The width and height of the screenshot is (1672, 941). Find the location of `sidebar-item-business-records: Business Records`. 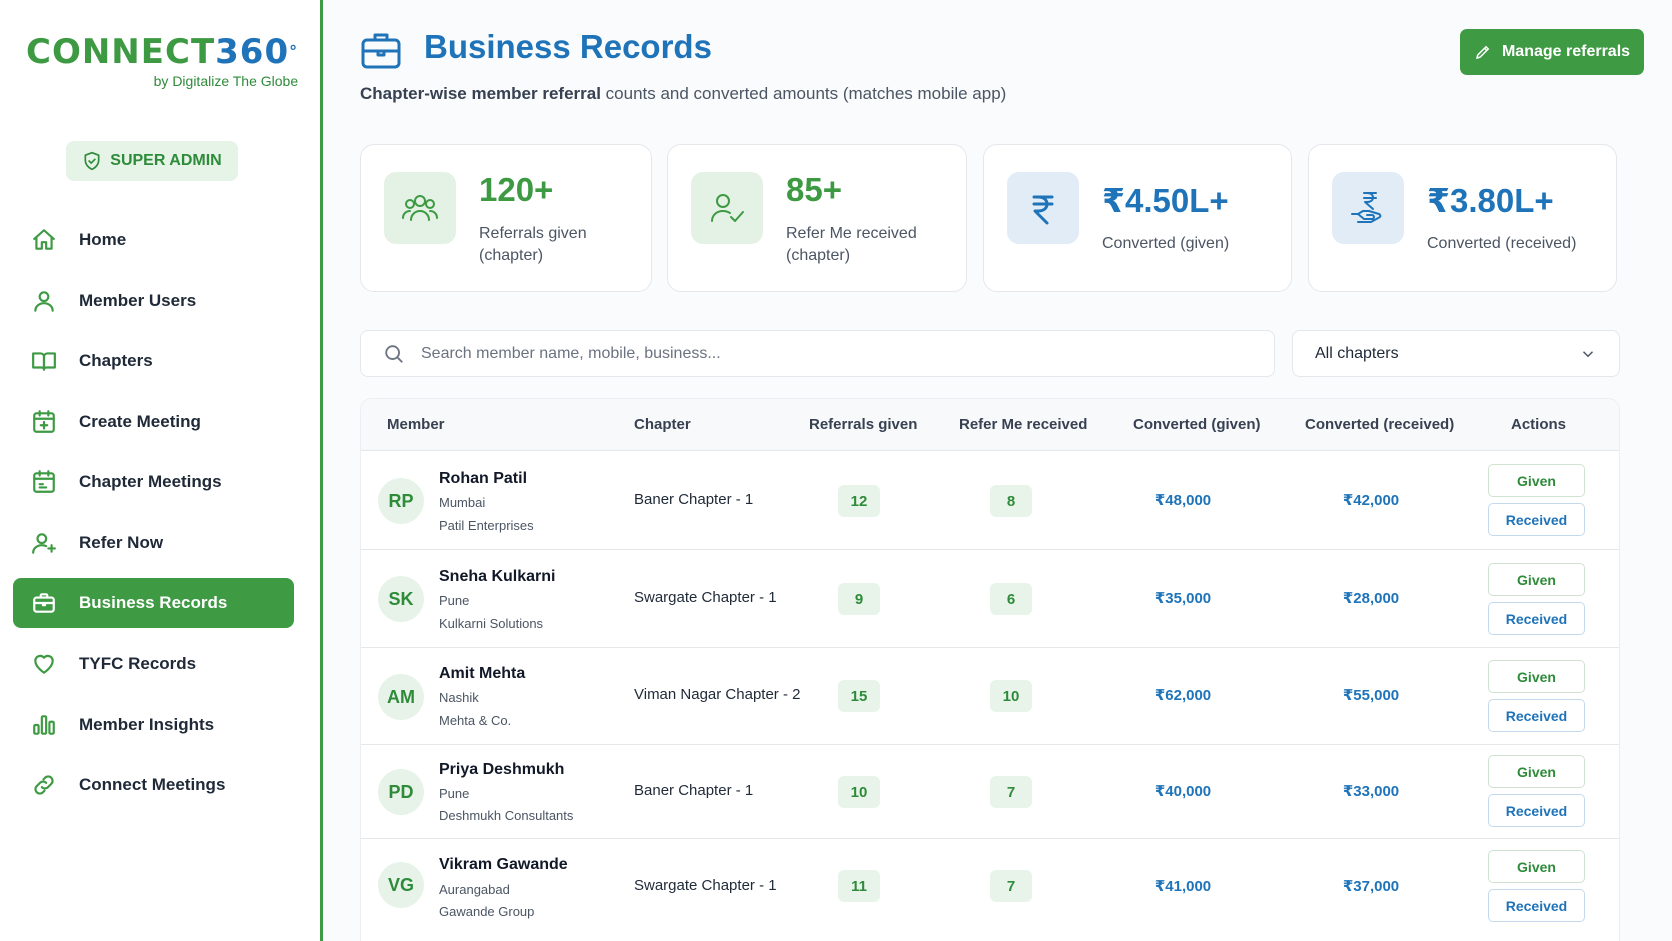

sidebar-item-business-records: Business Records is located at coordinates (153, 603).